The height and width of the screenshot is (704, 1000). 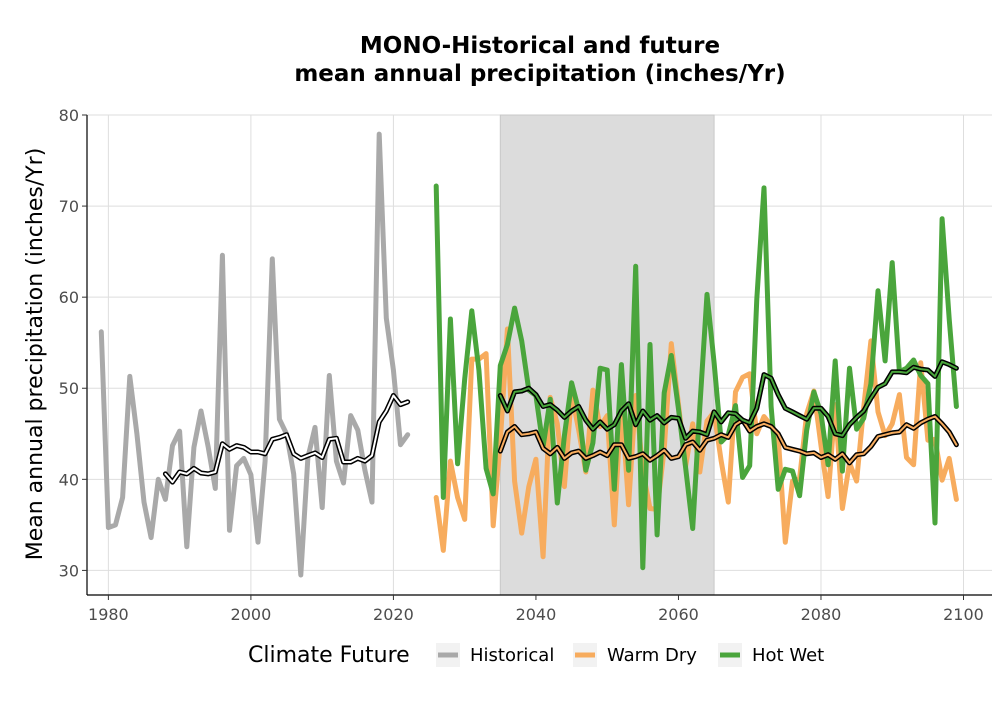 I want to click on x-tick-label: 2100, so click(x=963, y=614).